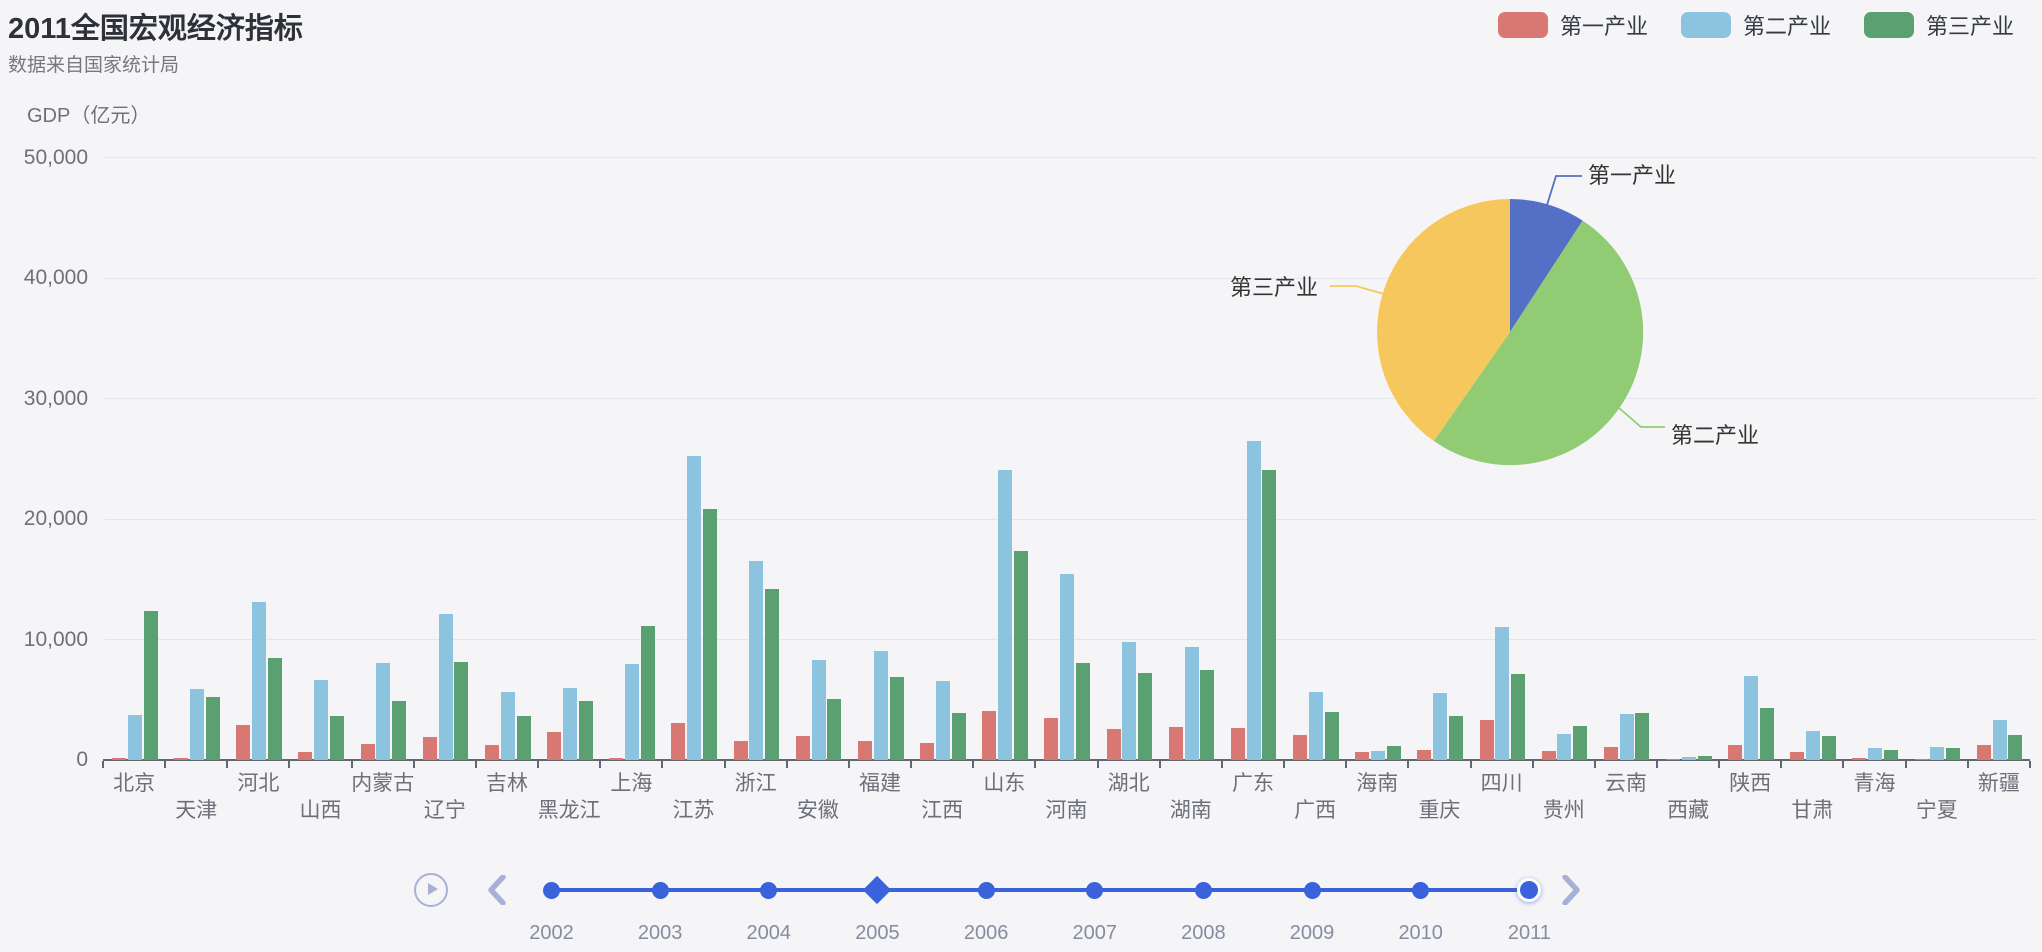 The width and height of the screenshot is (2042, 952). Describe the element at coordinates (1580, 742) in the screenshot. I see `bar-贵州-第三产业` at that location.